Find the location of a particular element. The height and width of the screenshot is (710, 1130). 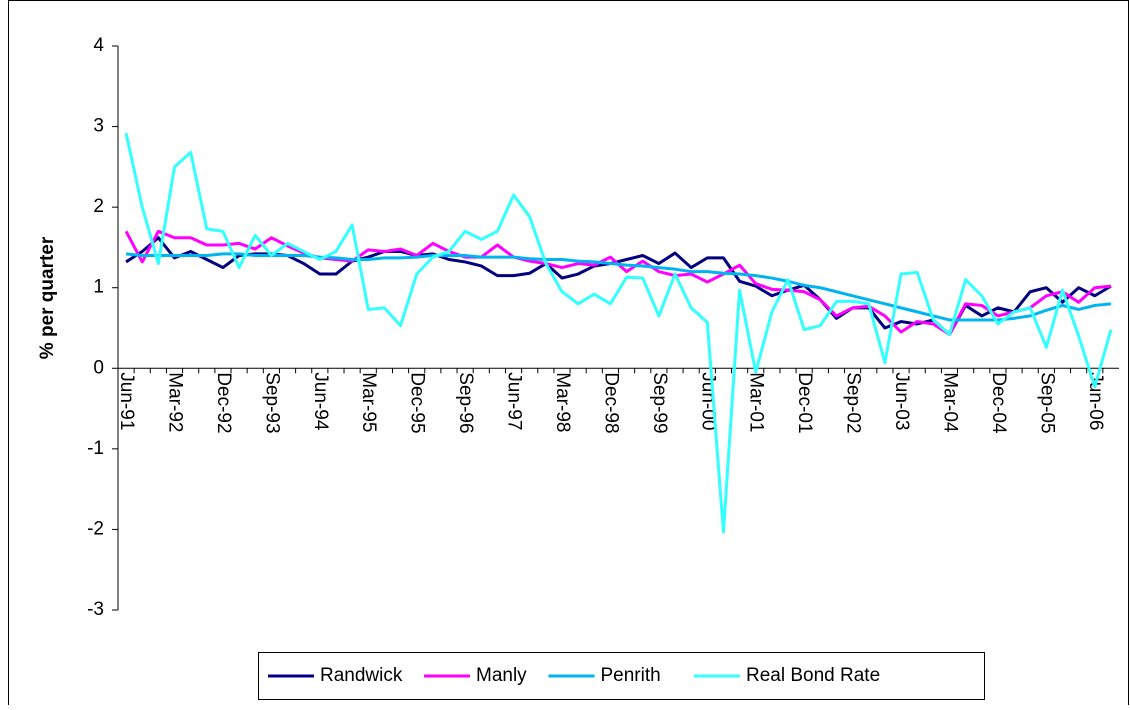

x-tick-label: Jun-94 is located at coordinates (320, 401).